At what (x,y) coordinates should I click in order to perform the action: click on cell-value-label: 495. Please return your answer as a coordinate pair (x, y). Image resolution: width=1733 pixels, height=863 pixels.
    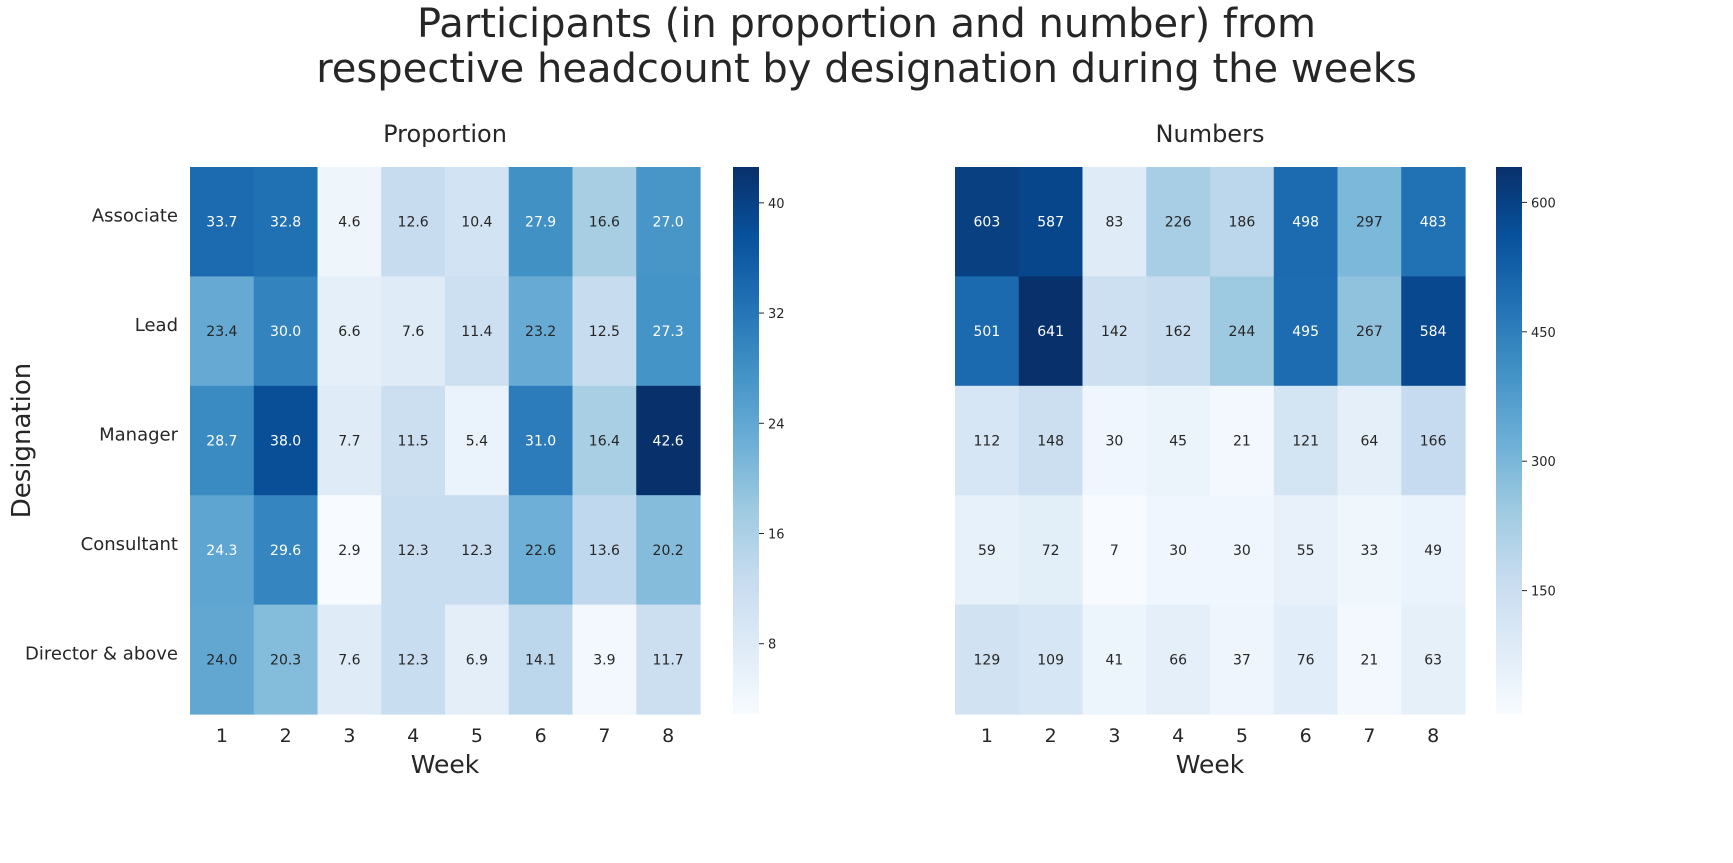
    Looking at the image, I should click on (1305, 332).